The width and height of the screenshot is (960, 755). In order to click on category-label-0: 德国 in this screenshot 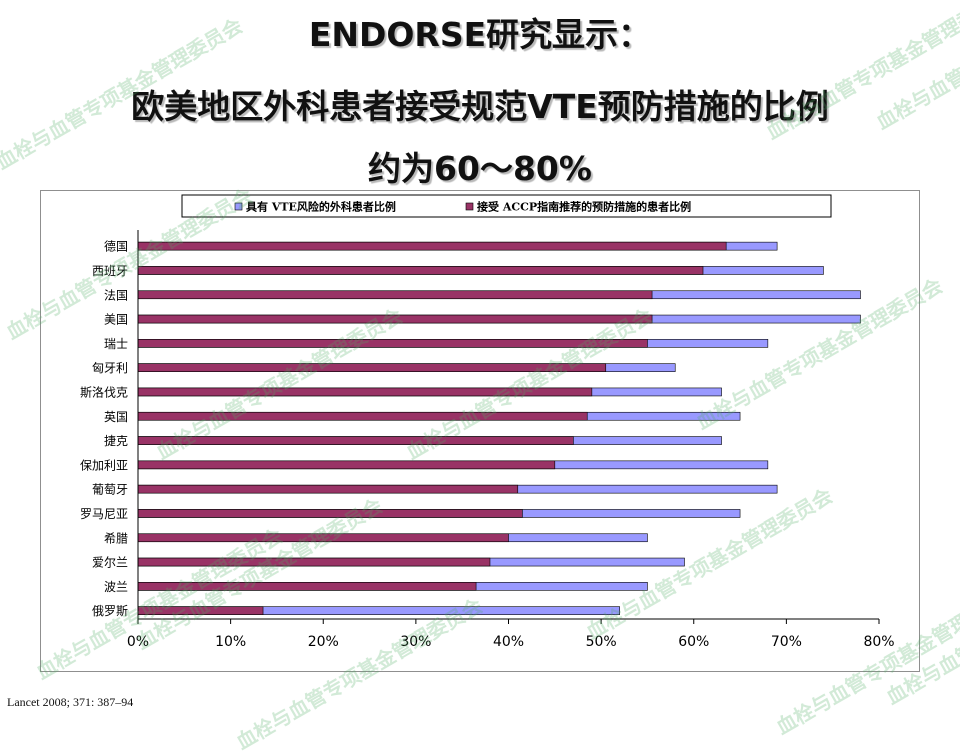, I will do `click(116, 246)`.